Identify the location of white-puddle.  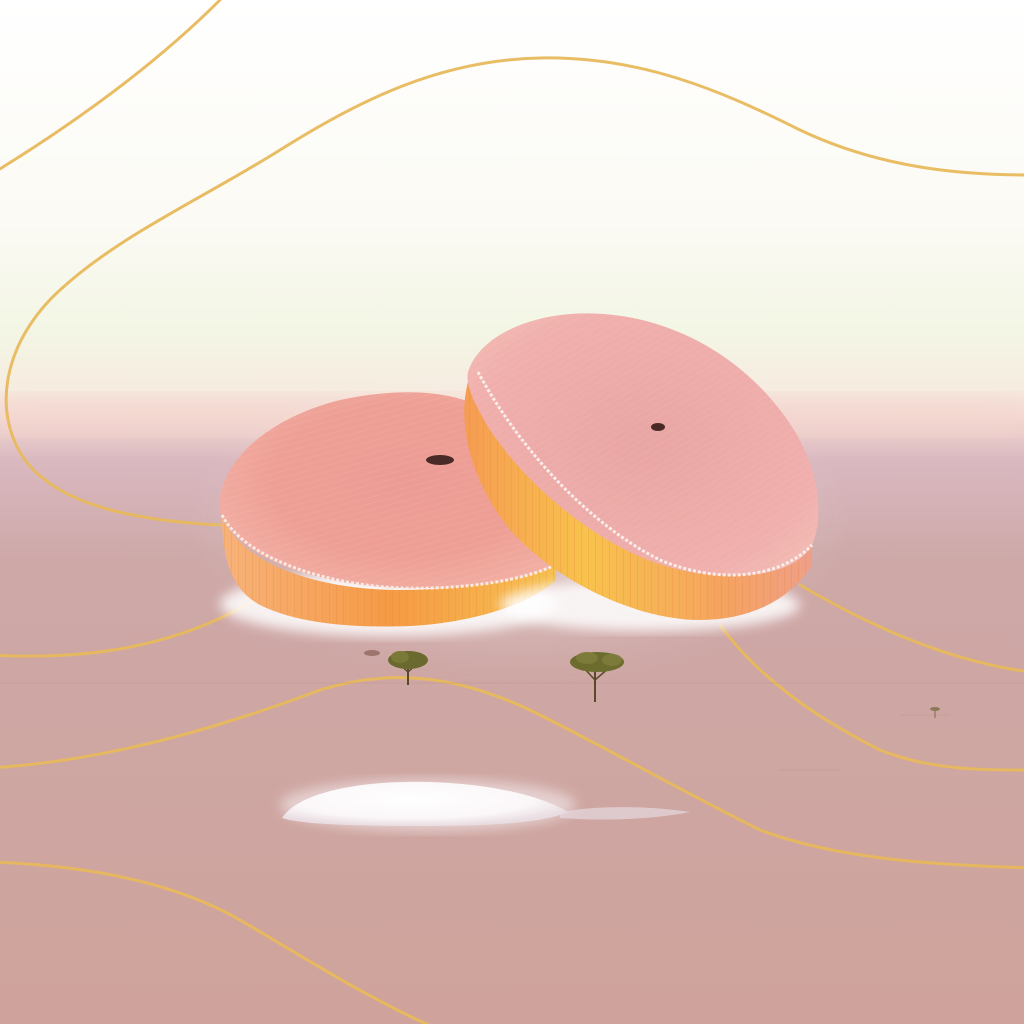
(485, 805).